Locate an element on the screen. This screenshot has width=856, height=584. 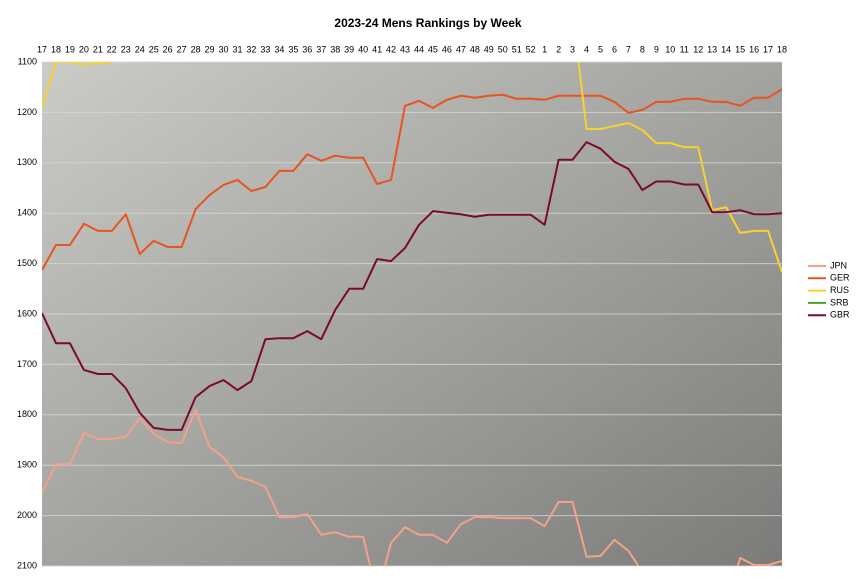
legend-label: RUS is located at coordinates (839, 290).